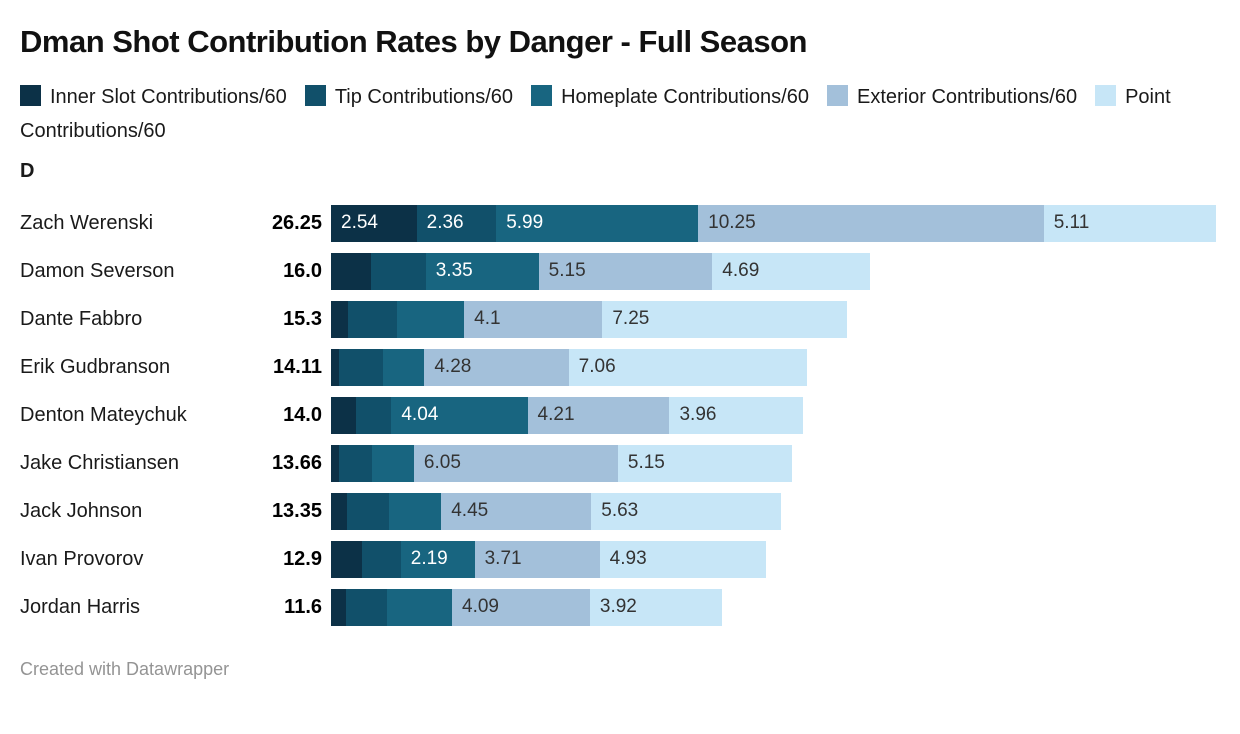 This screenshot has width=1240, height=734. I want to click on player-total: 26.25, so click(296, 222).